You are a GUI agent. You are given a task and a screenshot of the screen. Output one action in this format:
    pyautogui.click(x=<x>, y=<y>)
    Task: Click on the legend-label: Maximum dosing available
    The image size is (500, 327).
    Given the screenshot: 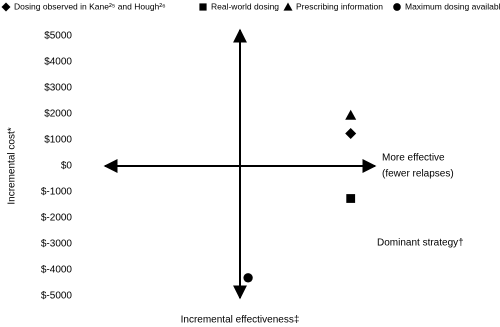 What is the action you would take?
    pyautogui.click(x=452, y=6)
    